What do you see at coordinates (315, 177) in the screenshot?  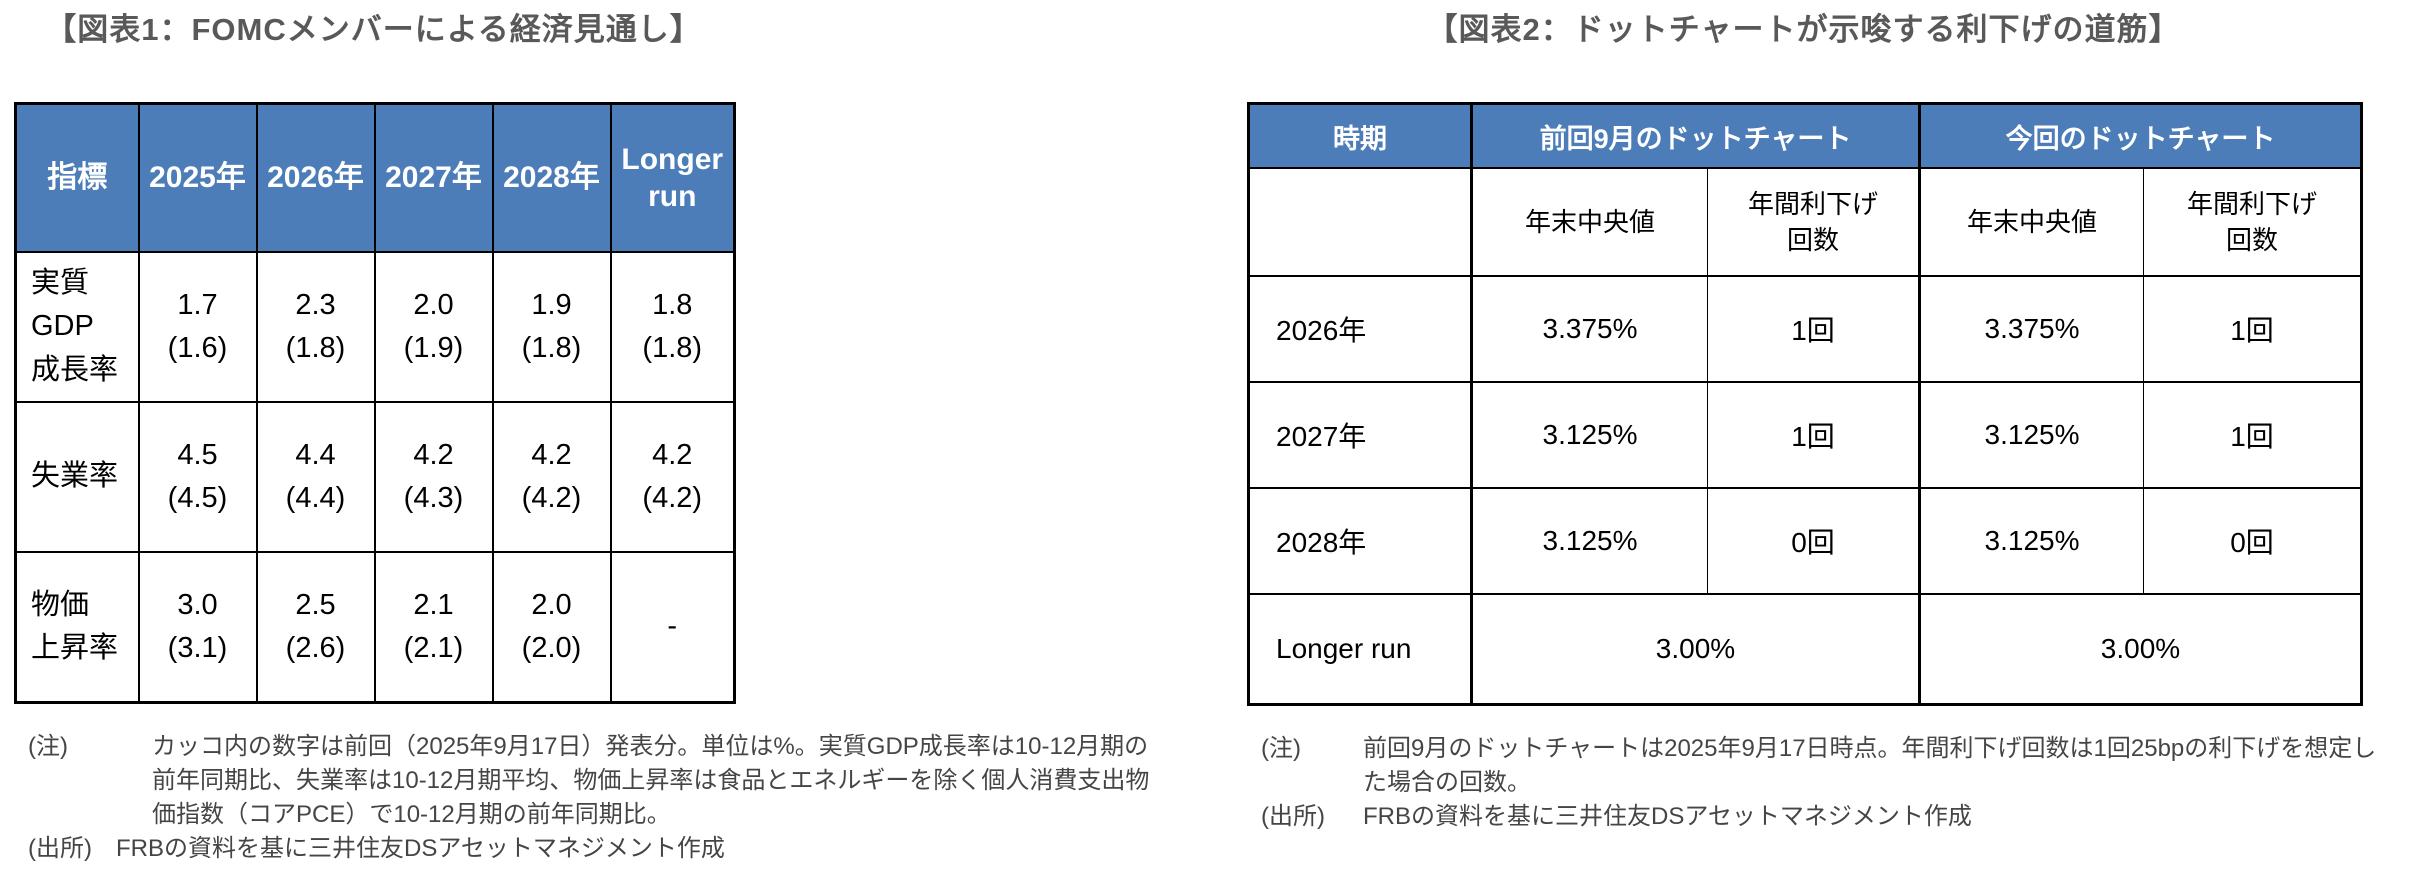 I see `column-header-2026: 2026年` at bounding box center [315, 177].